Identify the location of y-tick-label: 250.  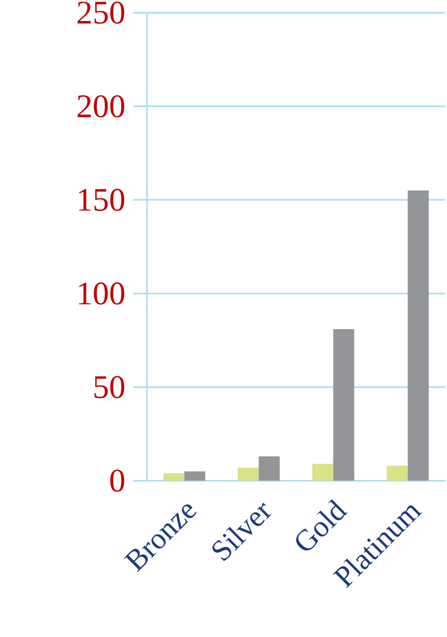
(101, 13).